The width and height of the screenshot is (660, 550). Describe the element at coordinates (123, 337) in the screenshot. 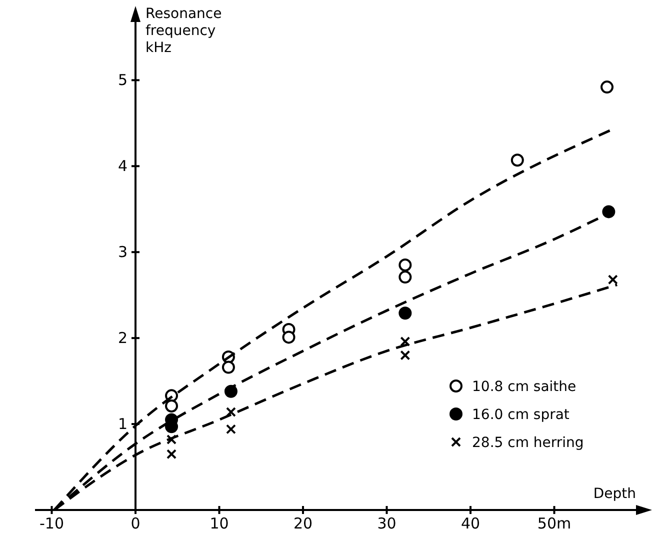

I see `y-tick-label: 2` at that location.